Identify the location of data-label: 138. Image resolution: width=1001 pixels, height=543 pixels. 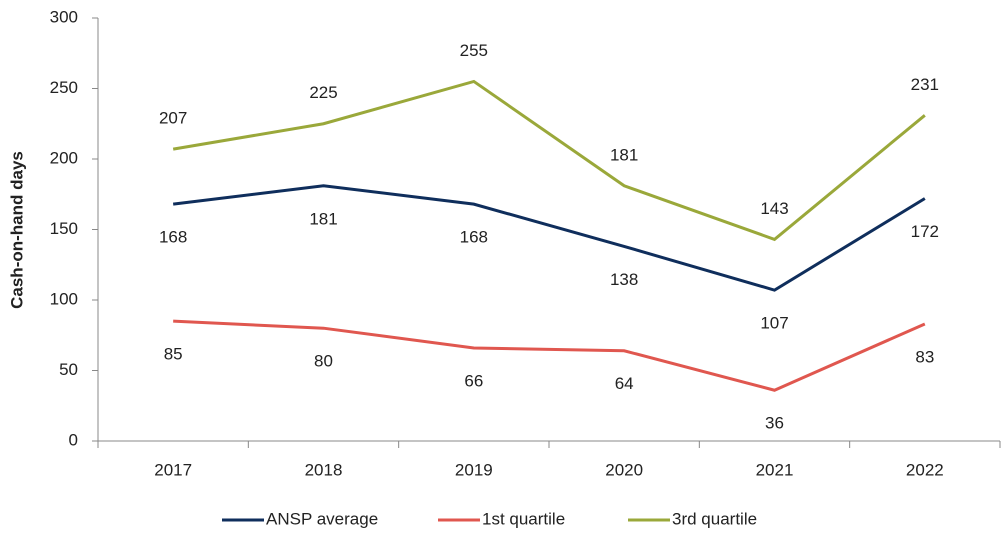
(624, 279).